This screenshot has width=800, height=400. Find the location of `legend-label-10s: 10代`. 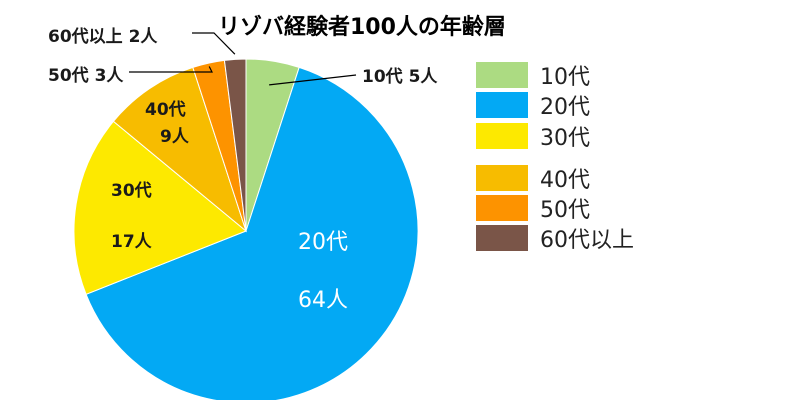

legend-label-10s: 10代 is located at coordinates (565, 77).